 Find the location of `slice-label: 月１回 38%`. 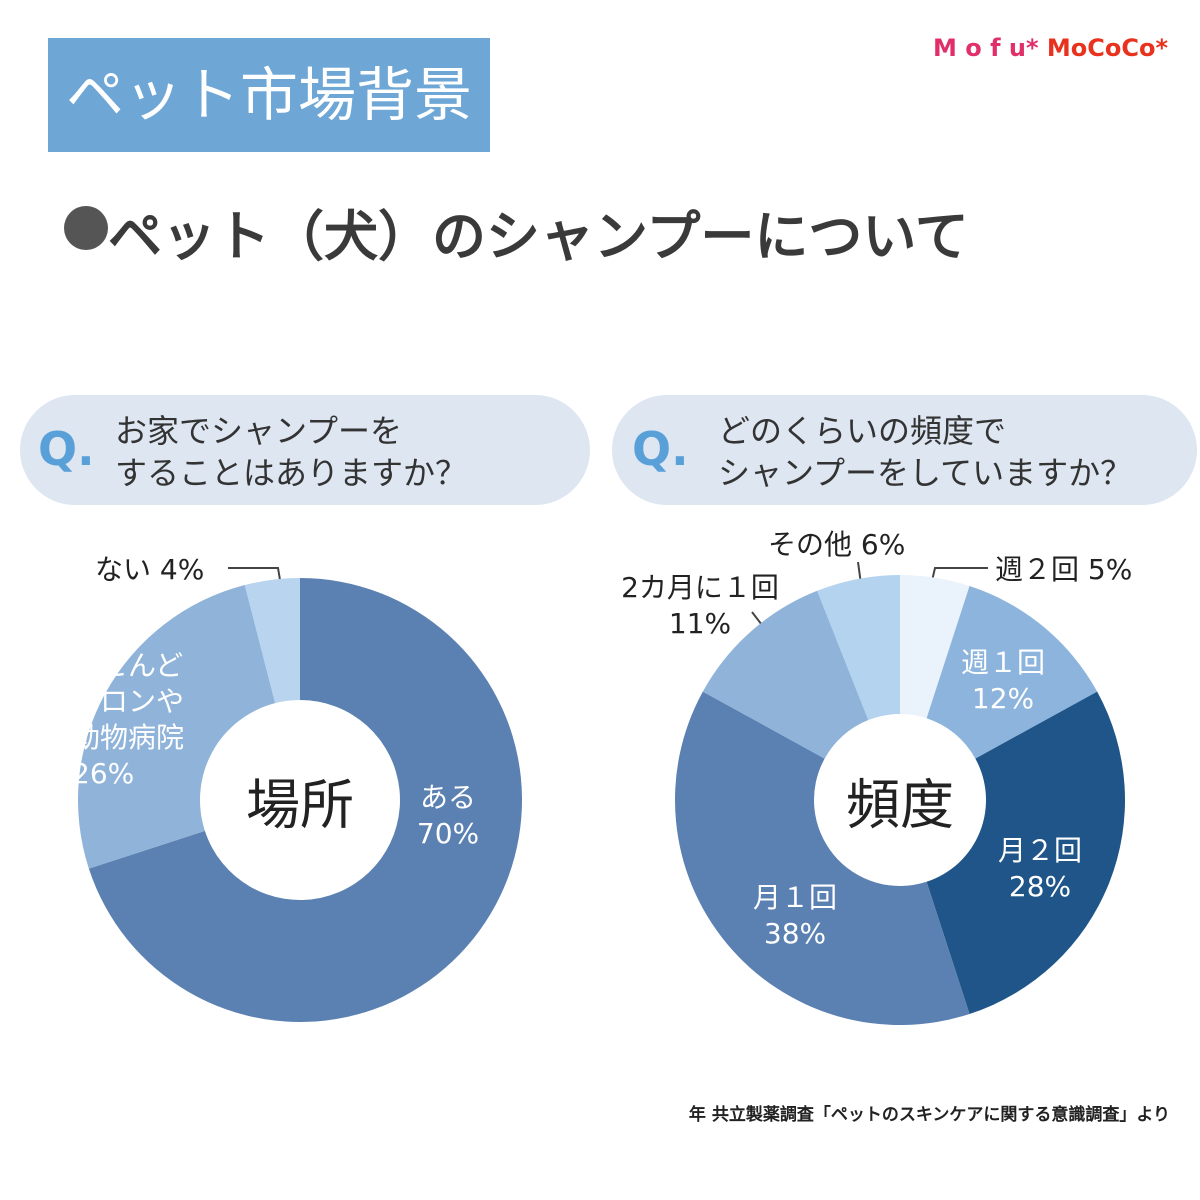

slice-label: 月１回 38% is located at coordinates (795, 916).